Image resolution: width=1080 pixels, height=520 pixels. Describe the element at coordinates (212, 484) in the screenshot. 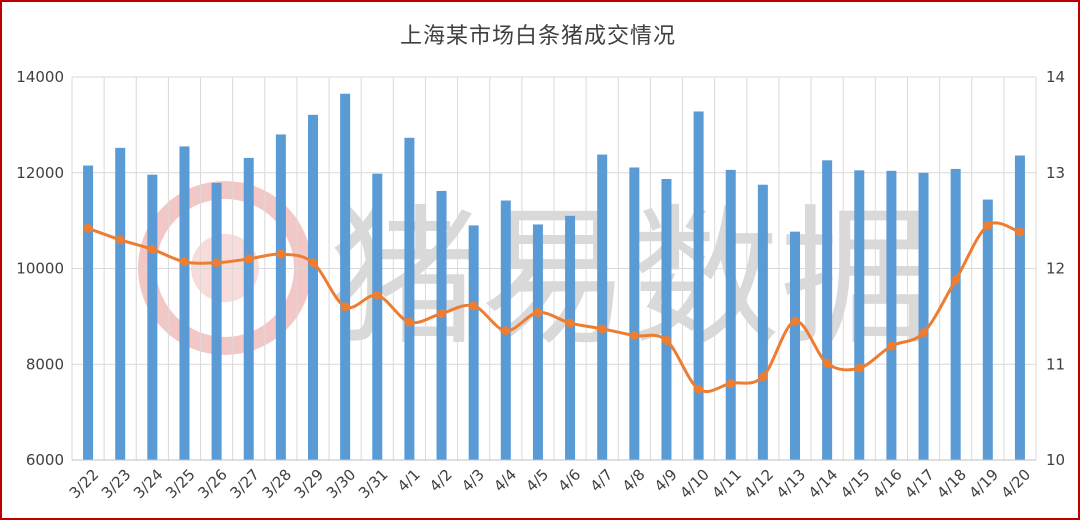

I see `x-tick-label: 3/26` at that location.